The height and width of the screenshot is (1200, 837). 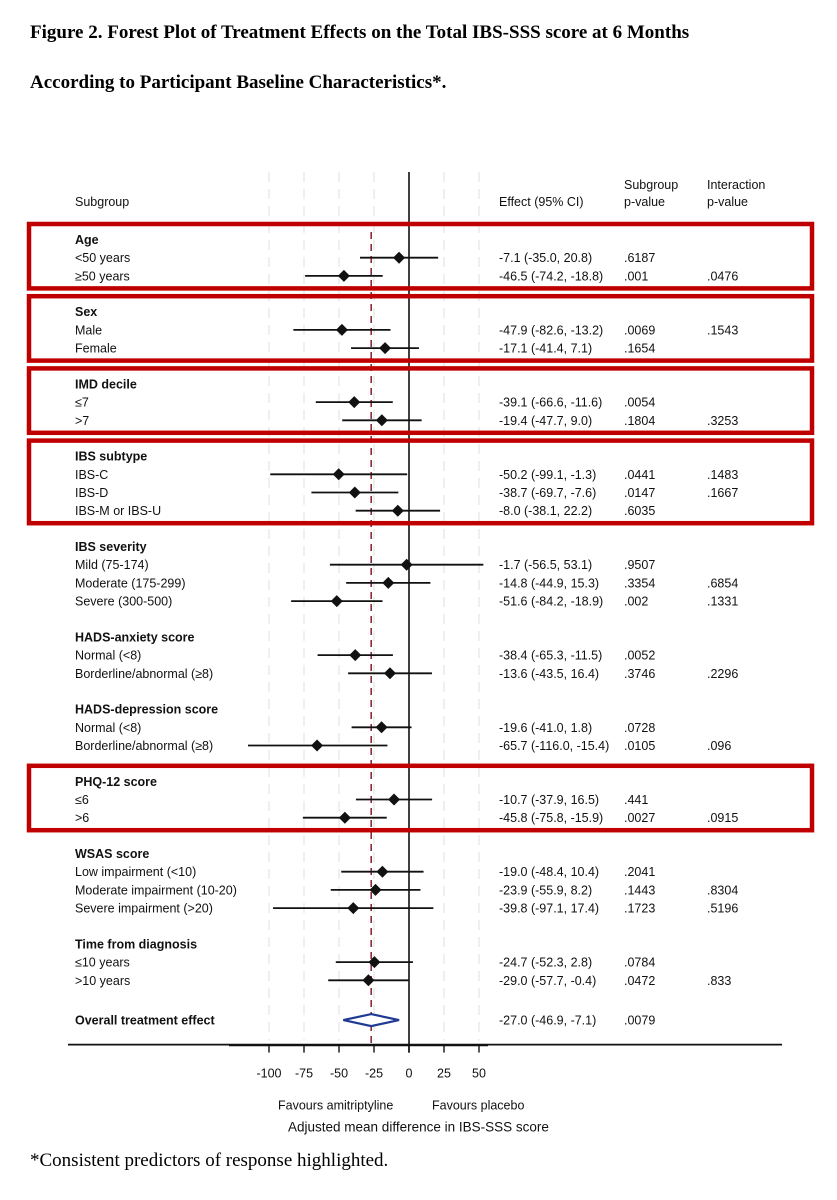 I want to click on row-label: >6, so click(x=82, y=818).